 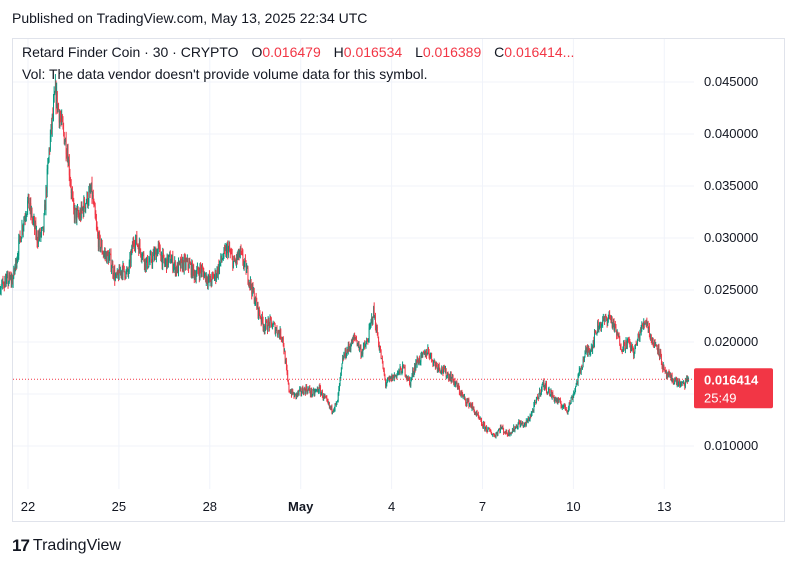 What do you see at coordinates (66, 546) in the screenshot?
I see `tradingview-logo: 17 TradingView` at bounding box center [66, 546].